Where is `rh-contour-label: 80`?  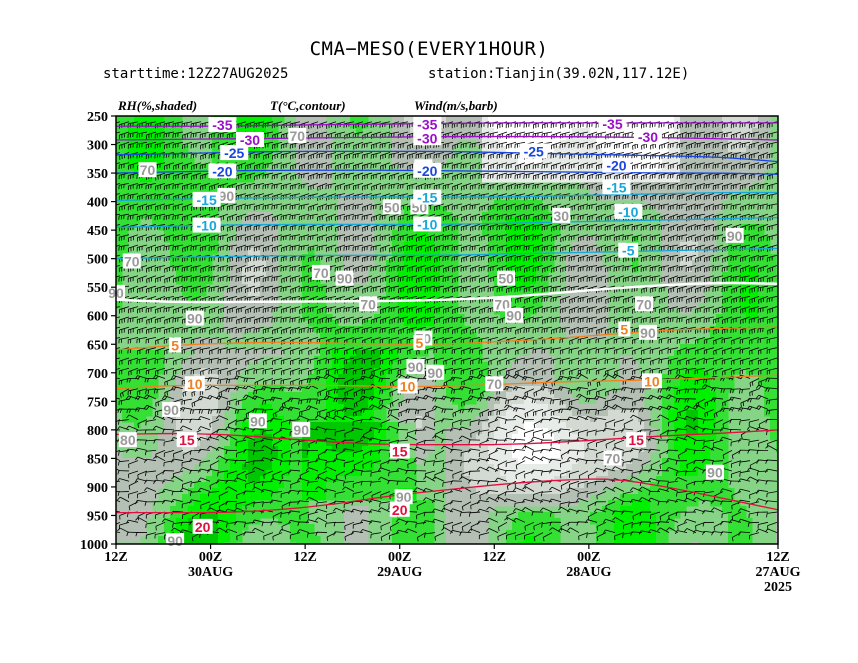 rh-contour-label: 80 is located at coordinates (127, 440).